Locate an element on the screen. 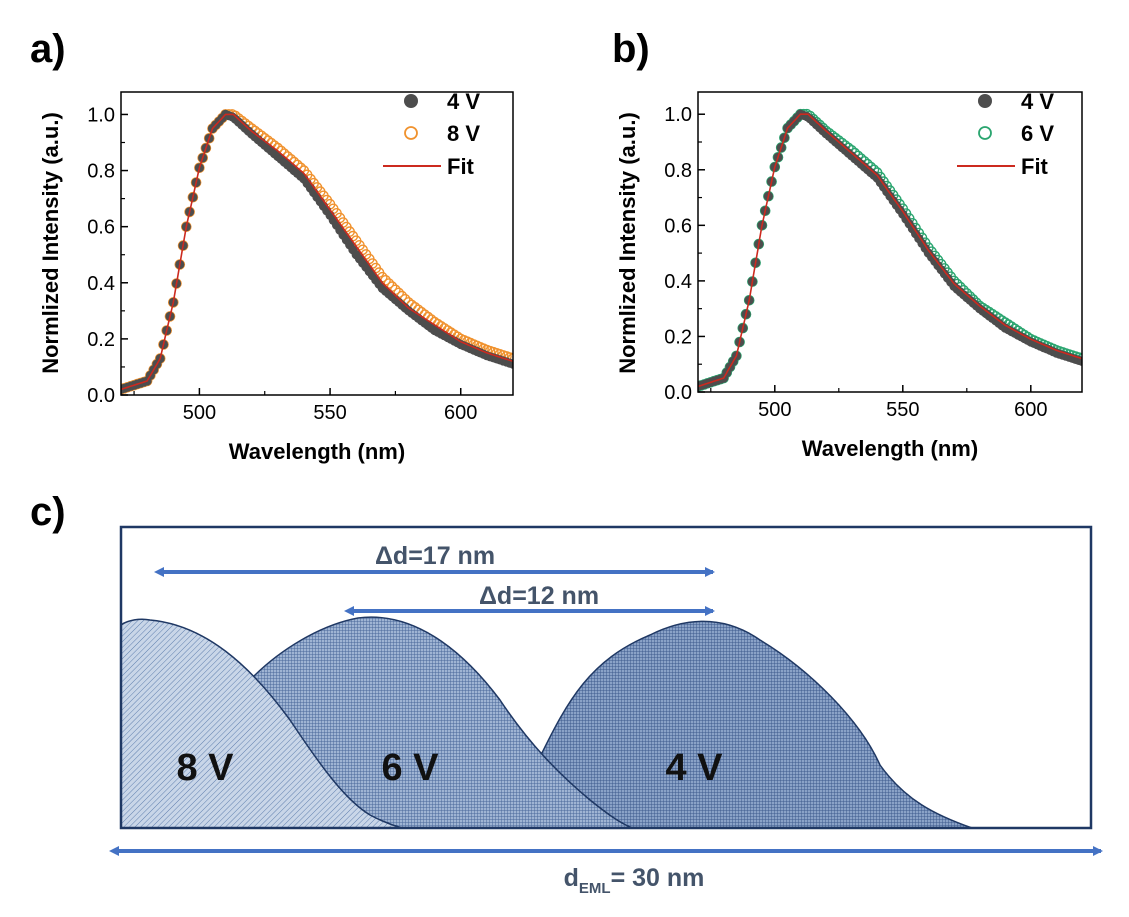  deml-subscript: EML is located at coordinates (595, 888).